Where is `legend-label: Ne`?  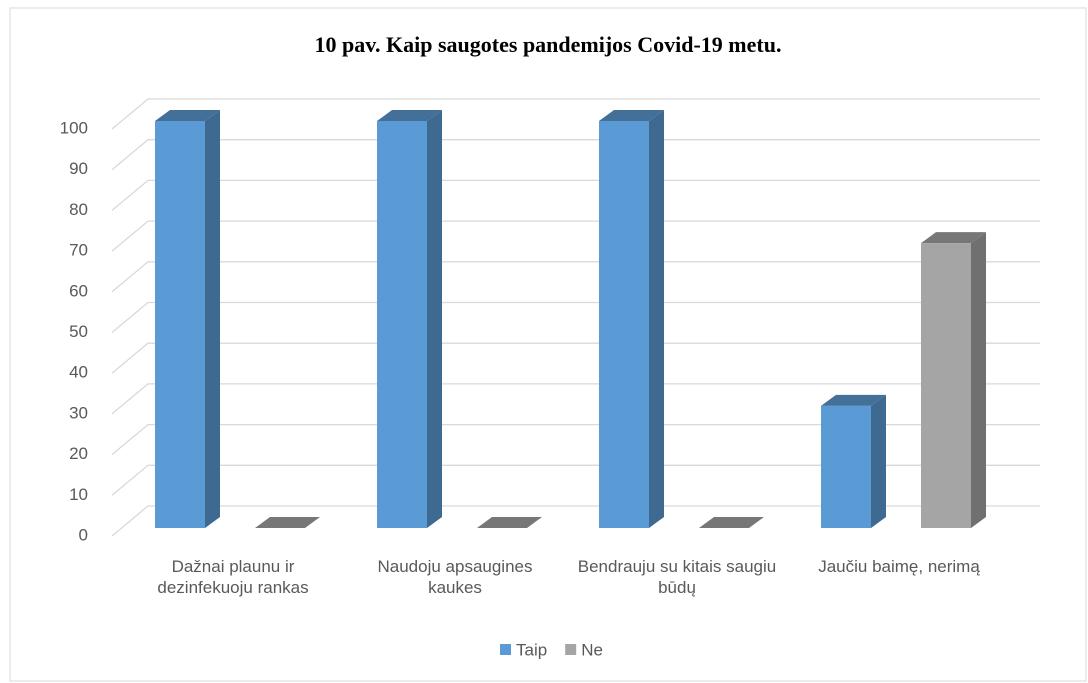 legend-label: Ne is located at coordinates (592, 649).